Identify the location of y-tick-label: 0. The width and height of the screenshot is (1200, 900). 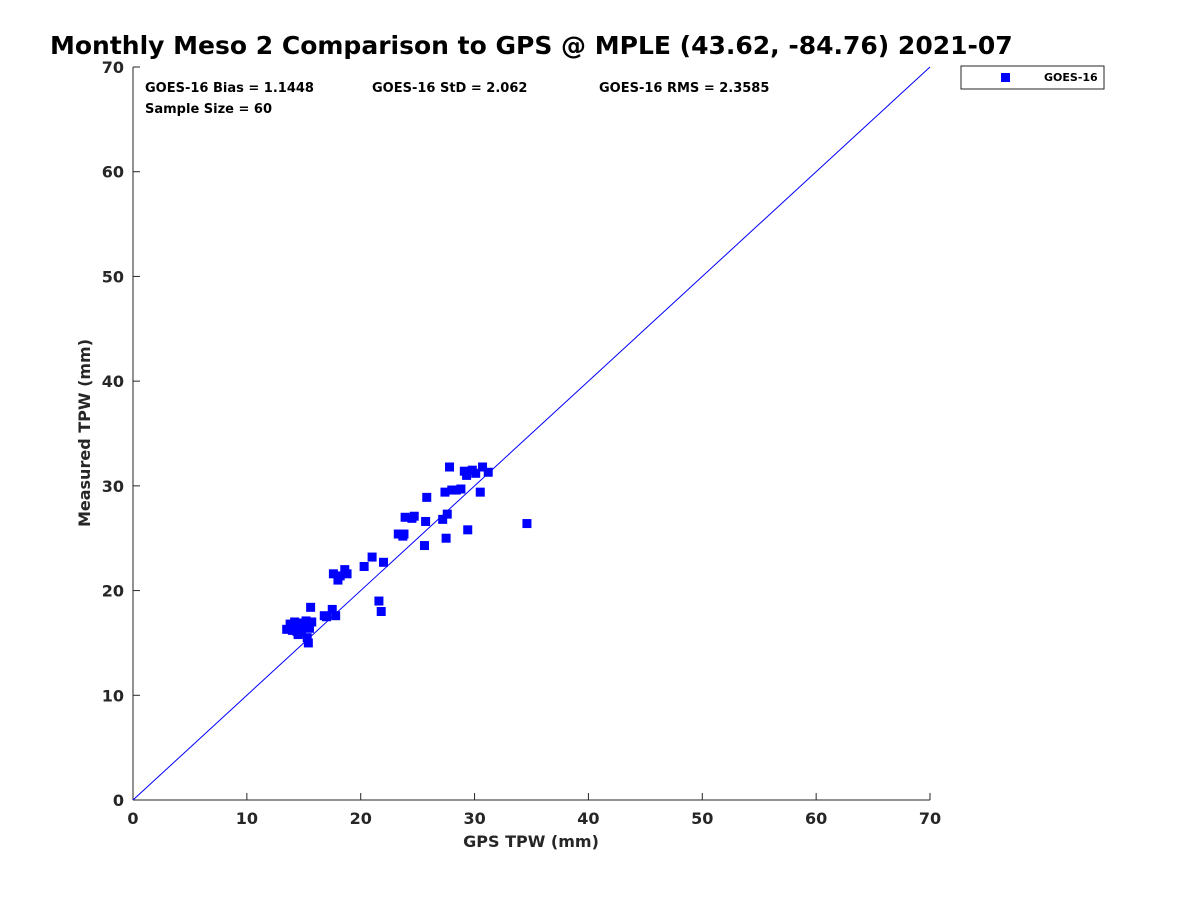
(118, 800).